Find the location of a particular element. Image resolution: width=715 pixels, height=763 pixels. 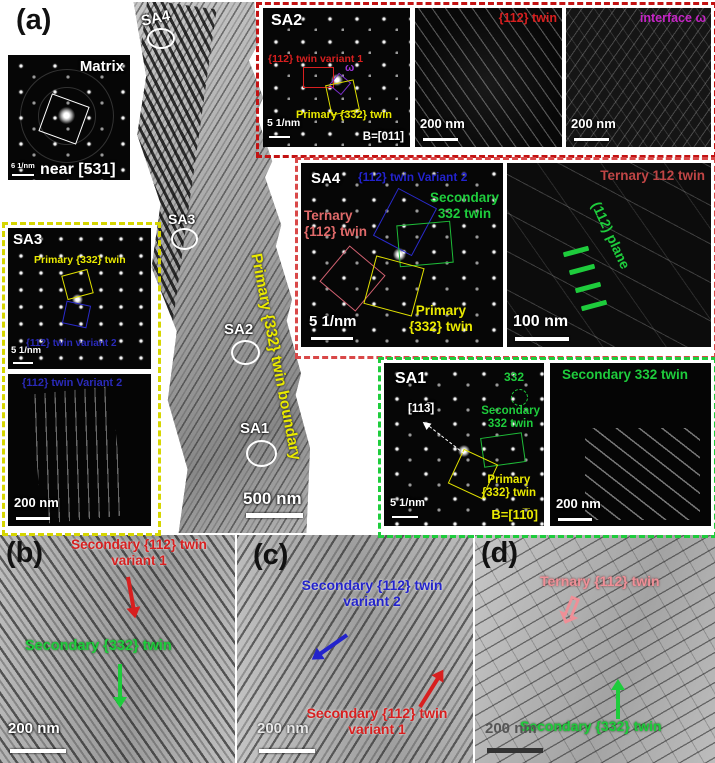

sa3-tem-panel: {112} twin Variant 2 200 nm is located at coordinates (79, 450).